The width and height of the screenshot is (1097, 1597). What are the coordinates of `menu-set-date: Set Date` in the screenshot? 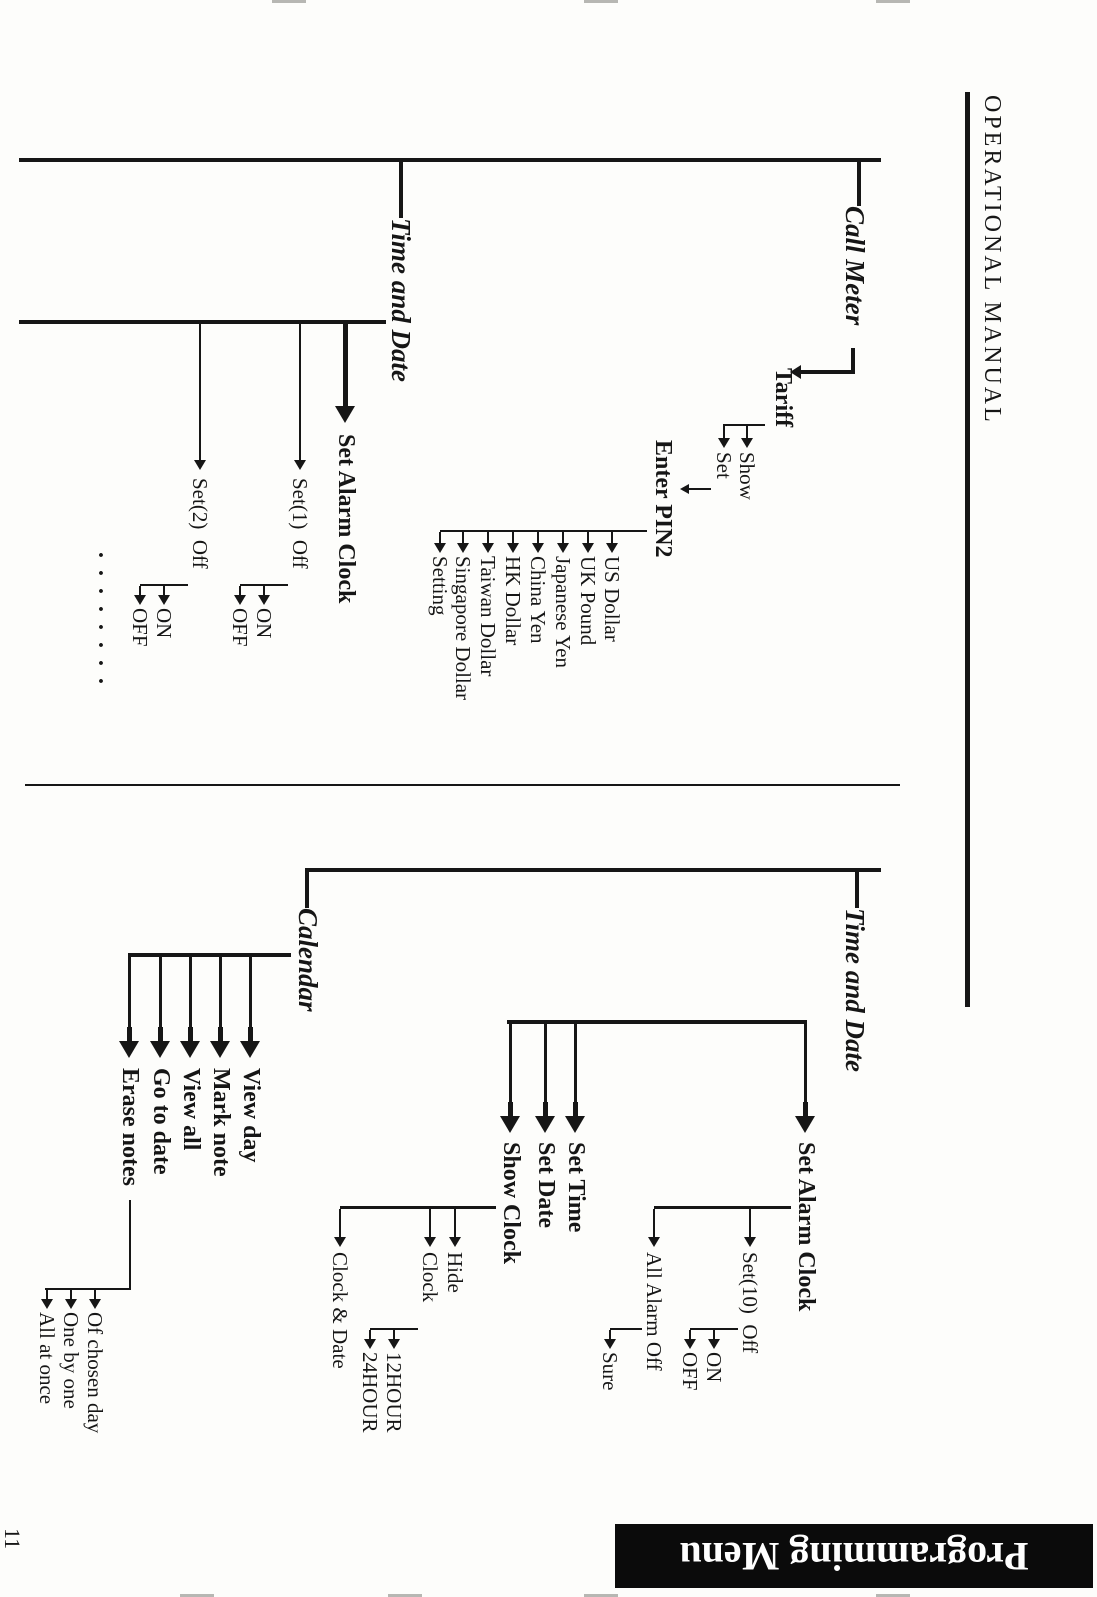 It's located at (546, 1185).